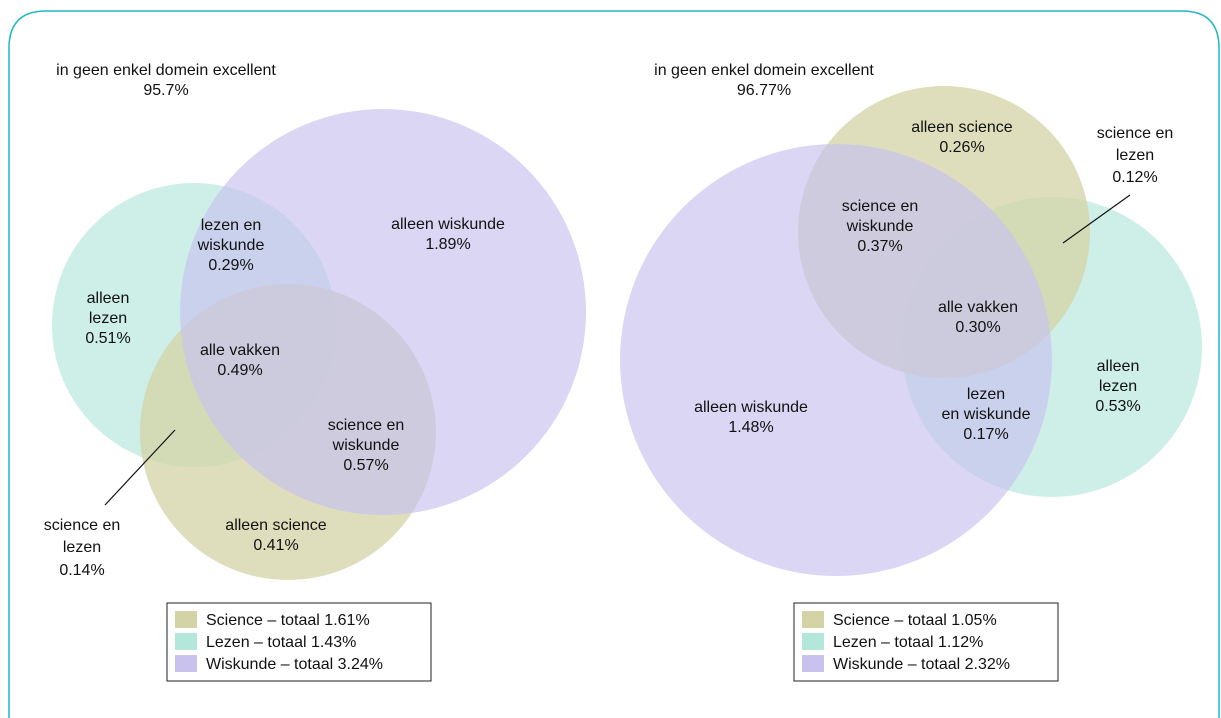 Image resolution: width=1221 pixels, height=718 pixels. What do you see at coordinates (985, 434) in the screenshot?
I see `right-lezen-wiskunde-value: 0.17%` at bounding box center [985, 434].